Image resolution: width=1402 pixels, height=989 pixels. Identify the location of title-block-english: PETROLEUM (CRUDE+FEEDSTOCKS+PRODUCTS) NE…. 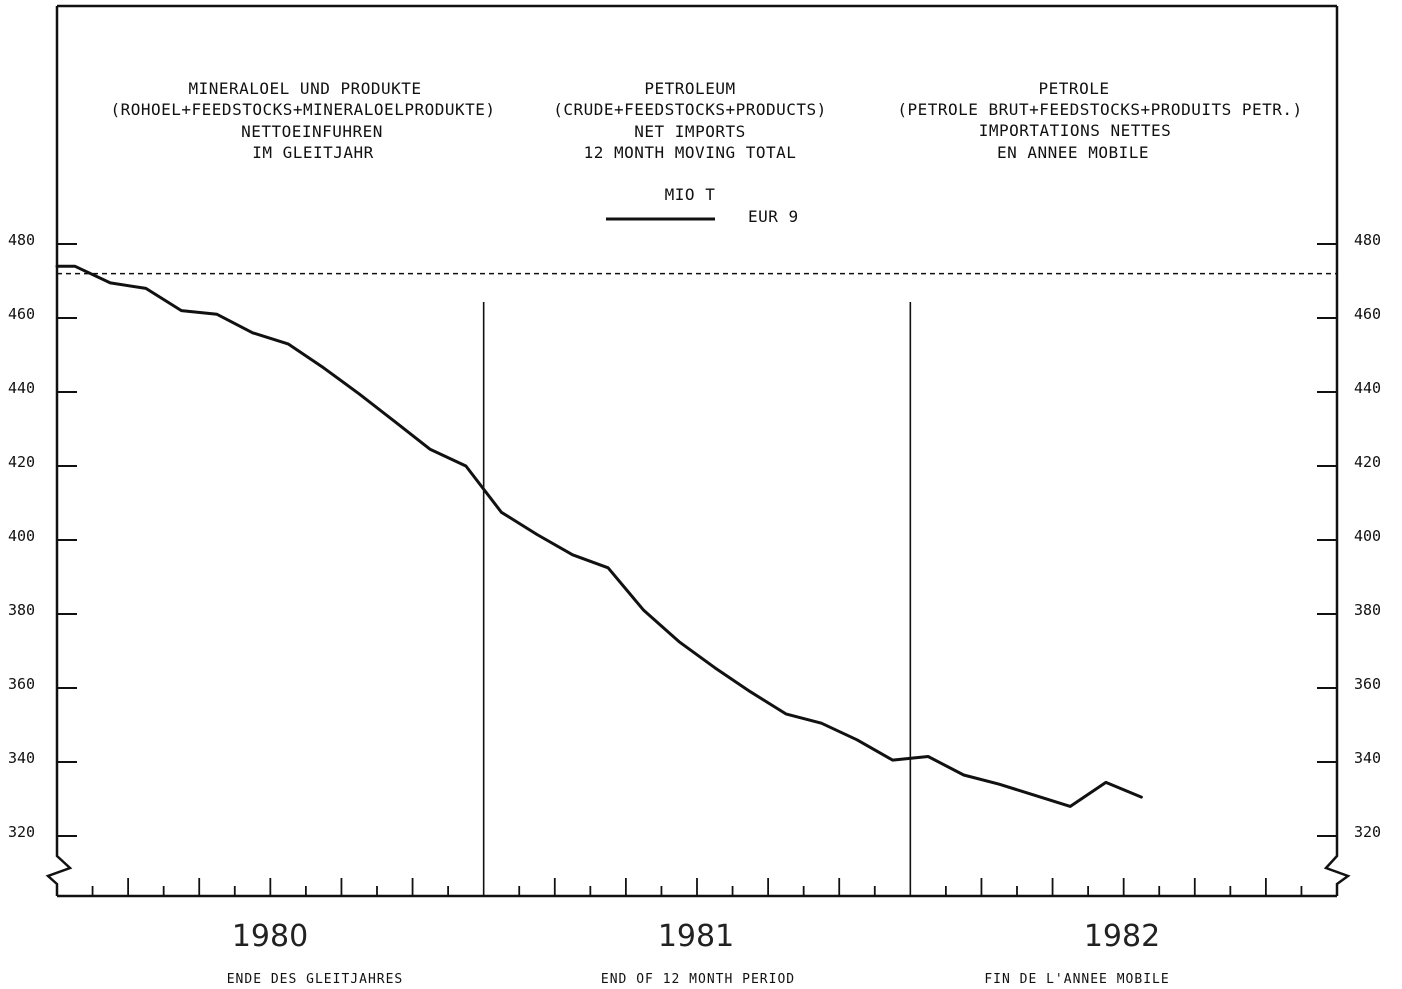
(690, 120).